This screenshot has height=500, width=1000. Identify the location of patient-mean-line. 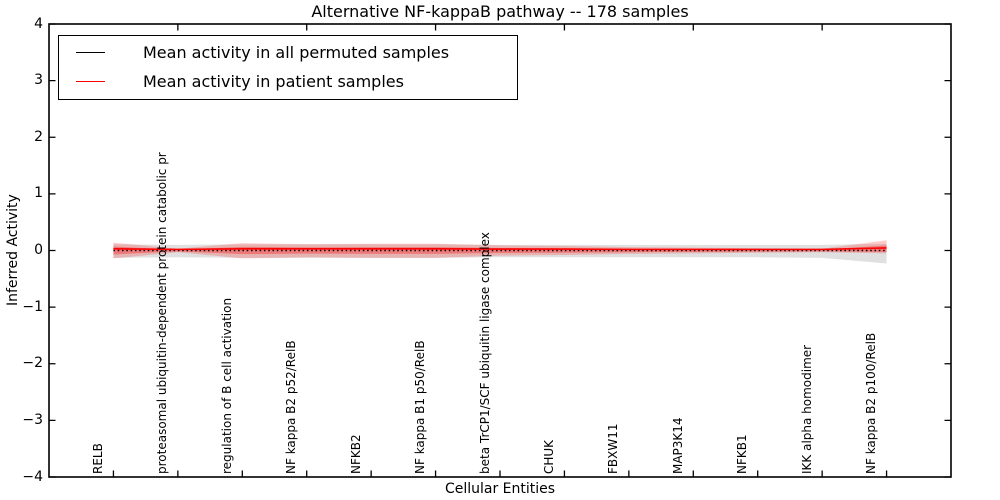
(500, 249).